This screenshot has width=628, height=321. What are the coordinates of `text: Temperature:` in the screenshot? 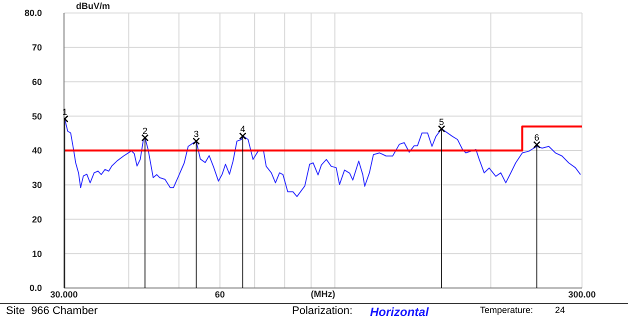 It's located at (507, 310).